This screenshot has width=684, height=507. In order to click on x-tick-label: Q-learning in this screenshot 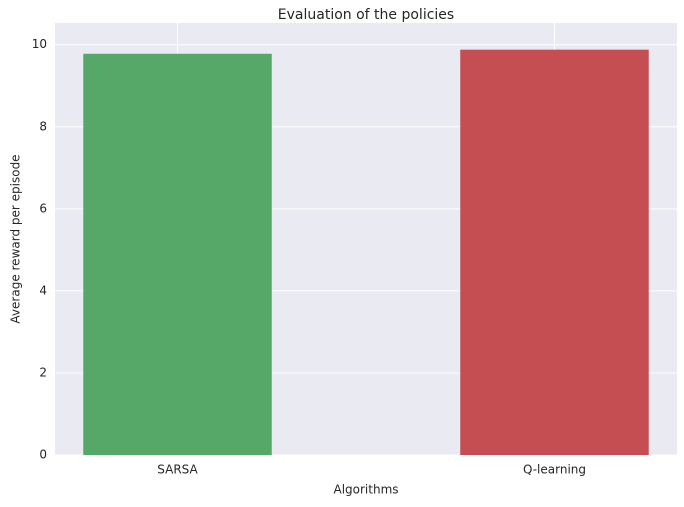, I will do `click(554, 470)`.